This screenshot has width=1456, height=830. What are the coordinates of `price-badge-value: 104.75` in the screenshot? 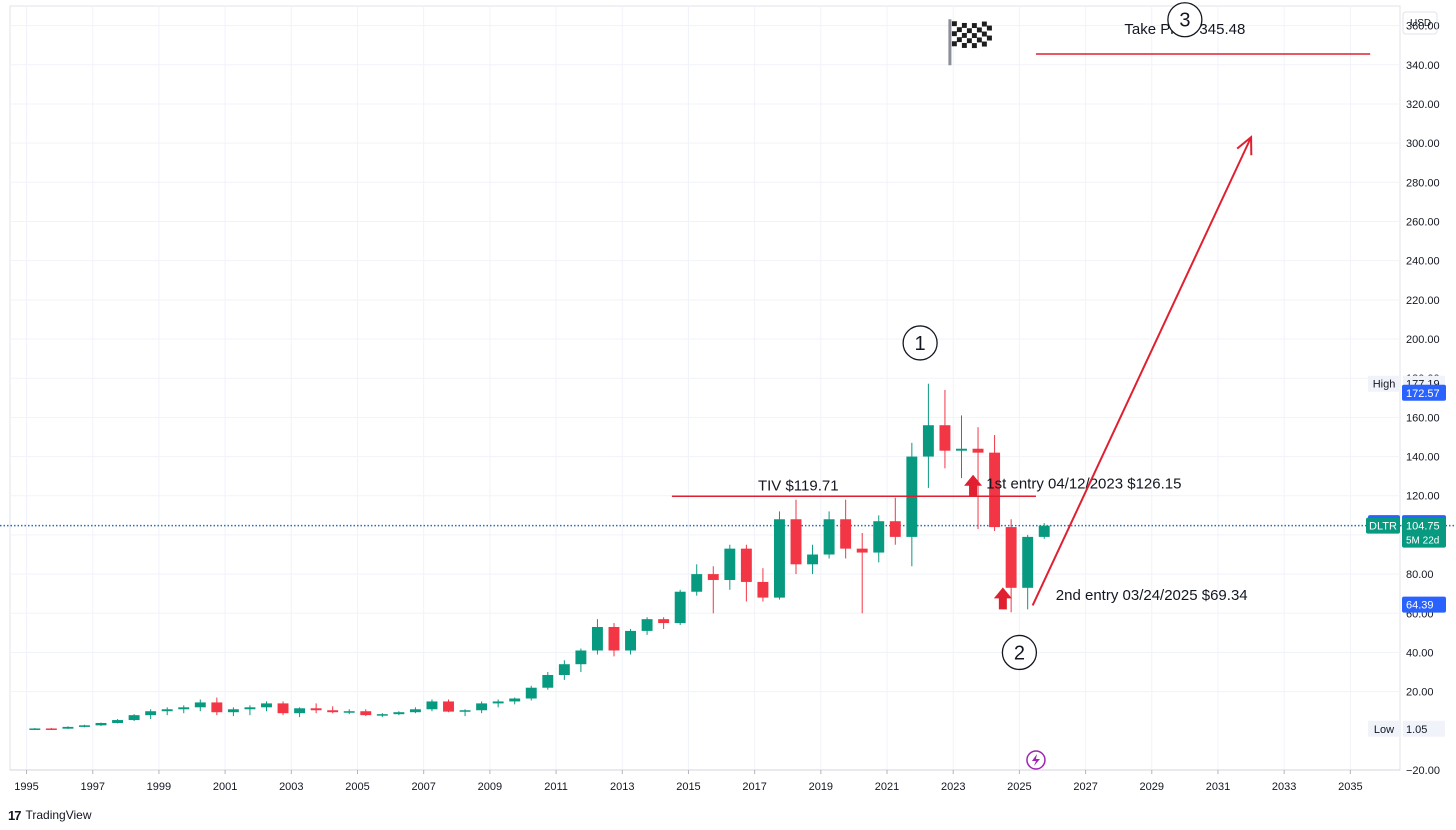 It's located at (1423, 527).